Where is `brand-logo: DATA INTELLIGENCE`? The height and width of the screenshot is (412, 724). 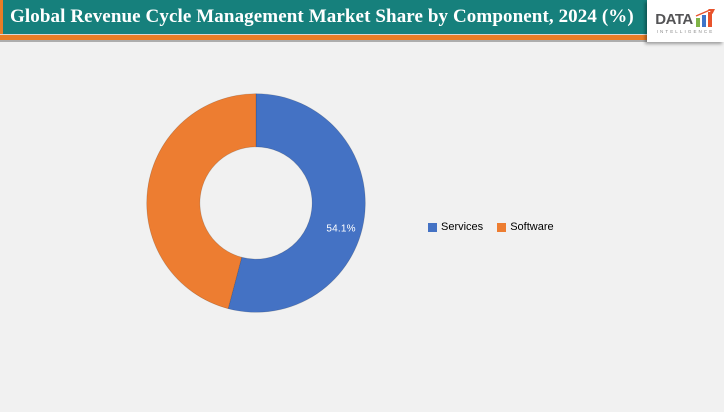 brand-logo: DATA INTELLIGENCE is located at coordinates (685, 21).